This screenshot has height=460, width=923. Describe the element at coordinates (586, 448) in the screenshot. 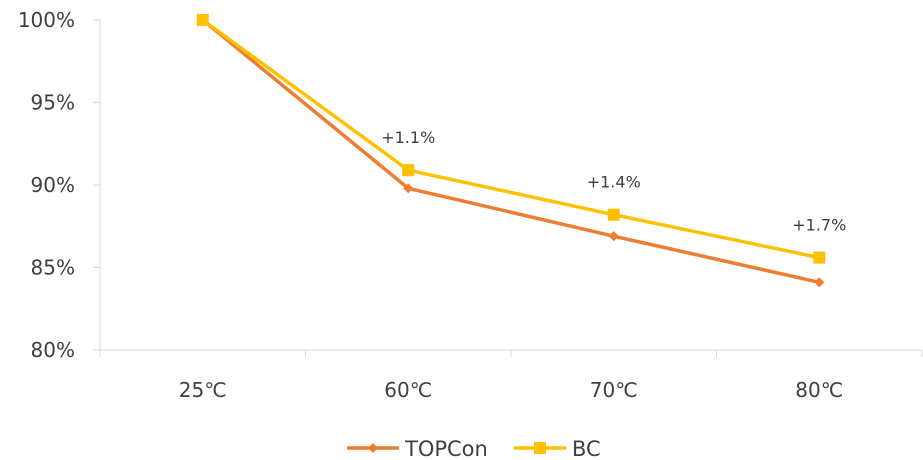

I see `legend-label-bc: BC` at that location.